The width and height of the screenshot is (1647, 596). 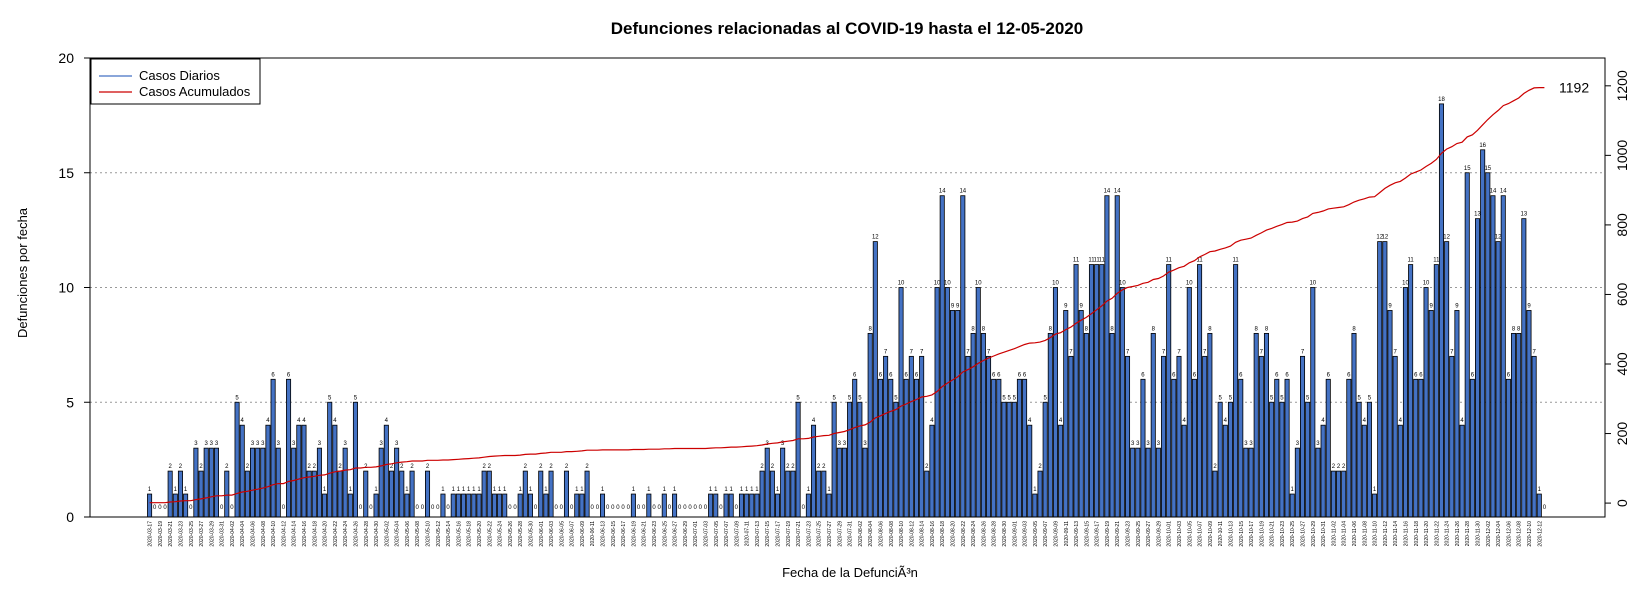 I want to click on x-tick-label: 2020-08-06, so click(x=881, y=534).